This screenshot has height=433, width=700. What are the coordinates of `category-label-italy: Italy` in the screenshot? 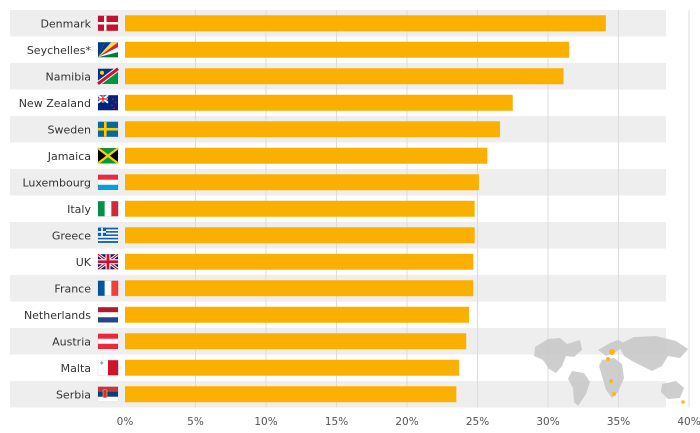 It's located at (79, 209).